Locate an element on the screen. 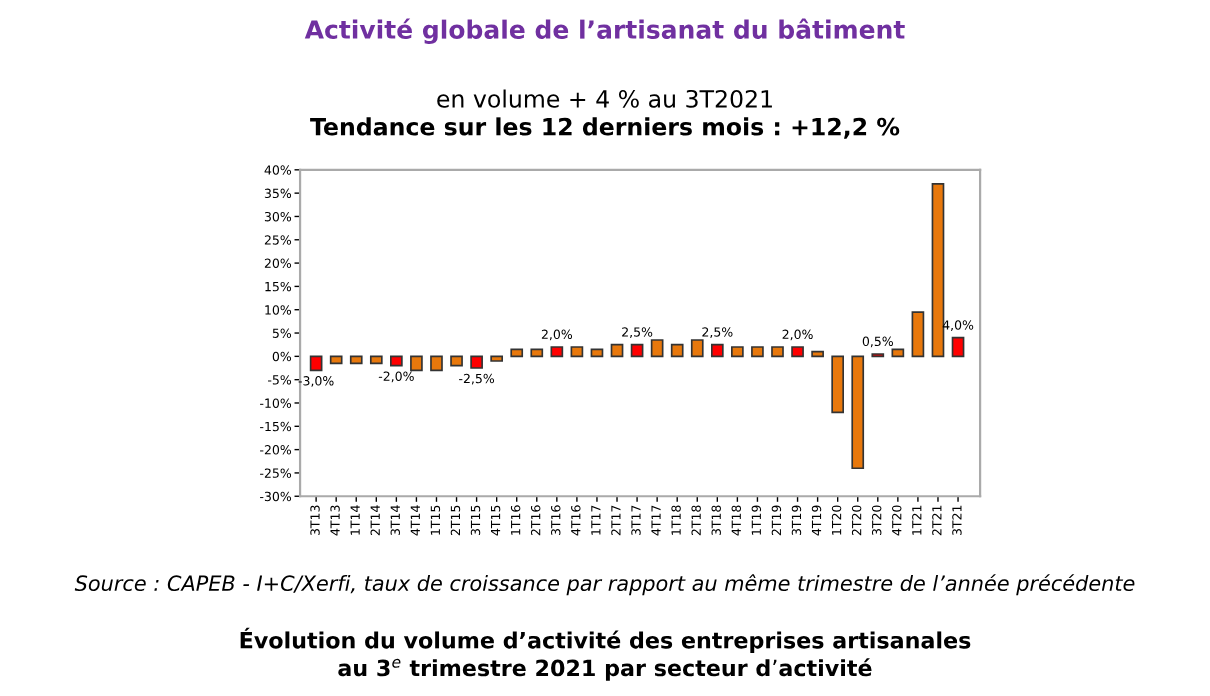 This screenshot has width=1210, height=696. chart-title: Activité globale de l’artisanat du bâtiment is located at coordinates (604, 31).